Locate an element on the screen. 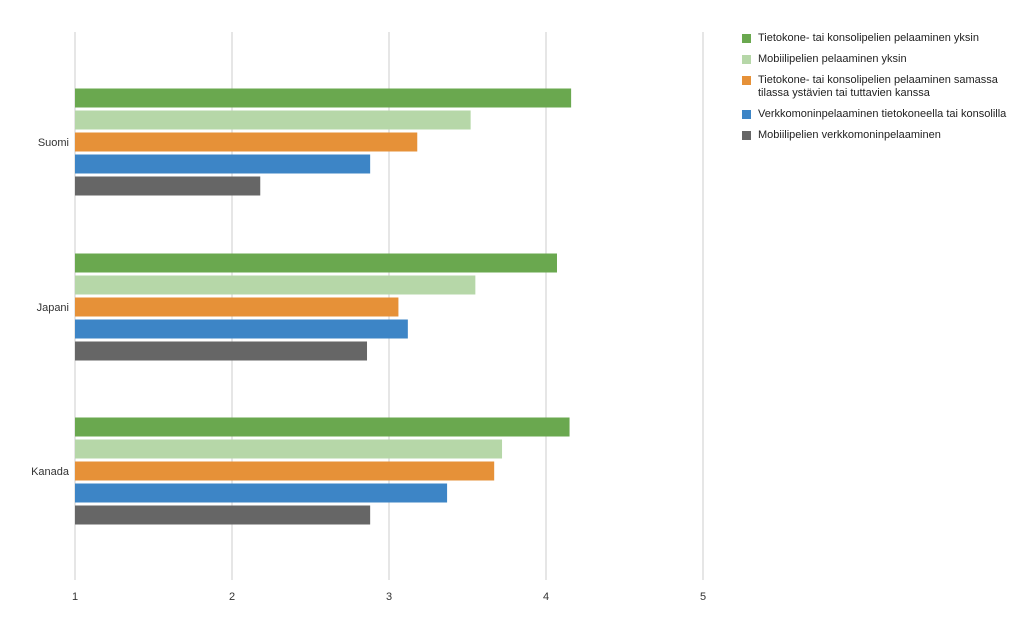 This screenshot has width=1024, height=638. x-tick-label: 1 is located at coordinates (75, 597).